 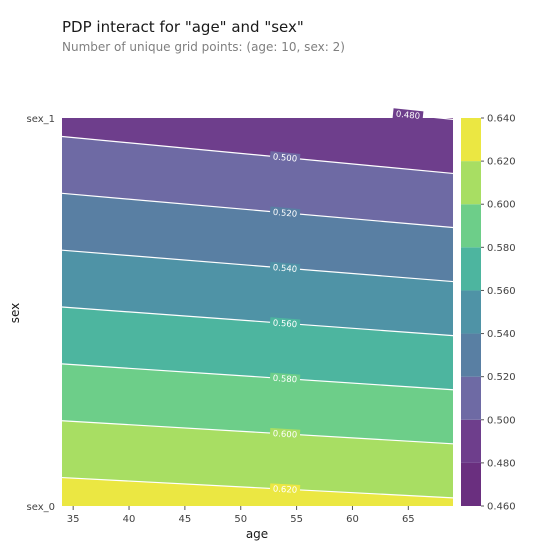 I want to click on contour-label: 0.520, so click(x=284, y=214).